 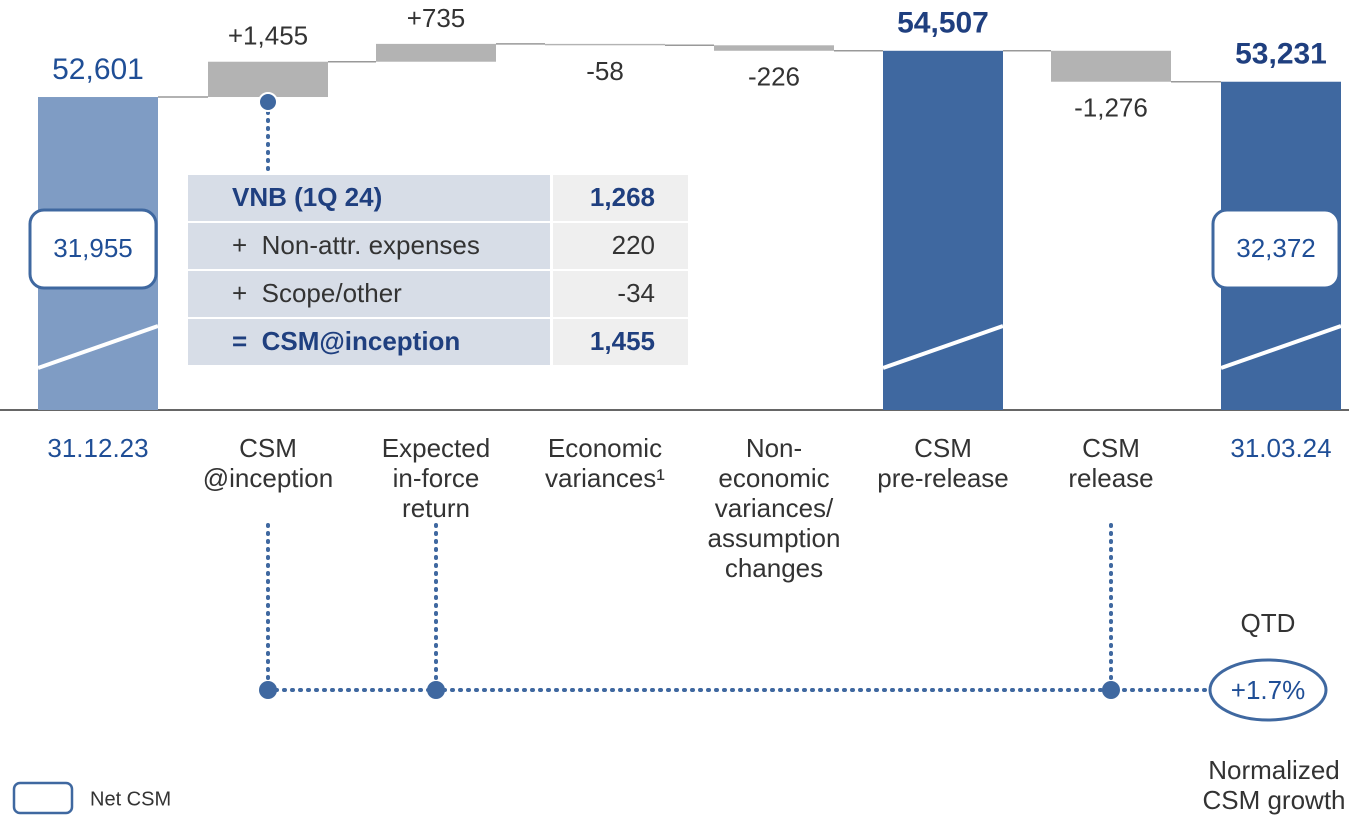 What do you see at coordinates (43, 798) in the screenshot?
I see `legend-swatch` at bounding box center [43, 798].